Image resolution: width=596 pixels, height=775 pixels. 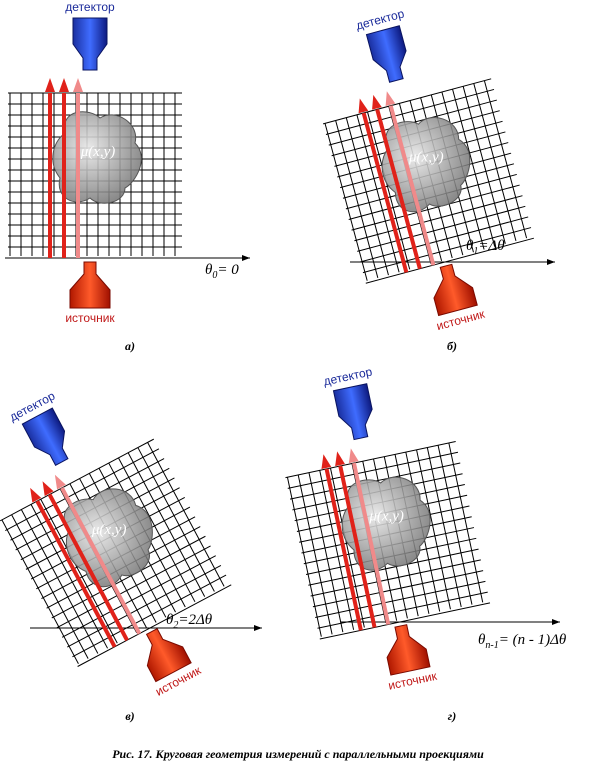 I want to click on panel-label: а), so click(x=130, y=346).